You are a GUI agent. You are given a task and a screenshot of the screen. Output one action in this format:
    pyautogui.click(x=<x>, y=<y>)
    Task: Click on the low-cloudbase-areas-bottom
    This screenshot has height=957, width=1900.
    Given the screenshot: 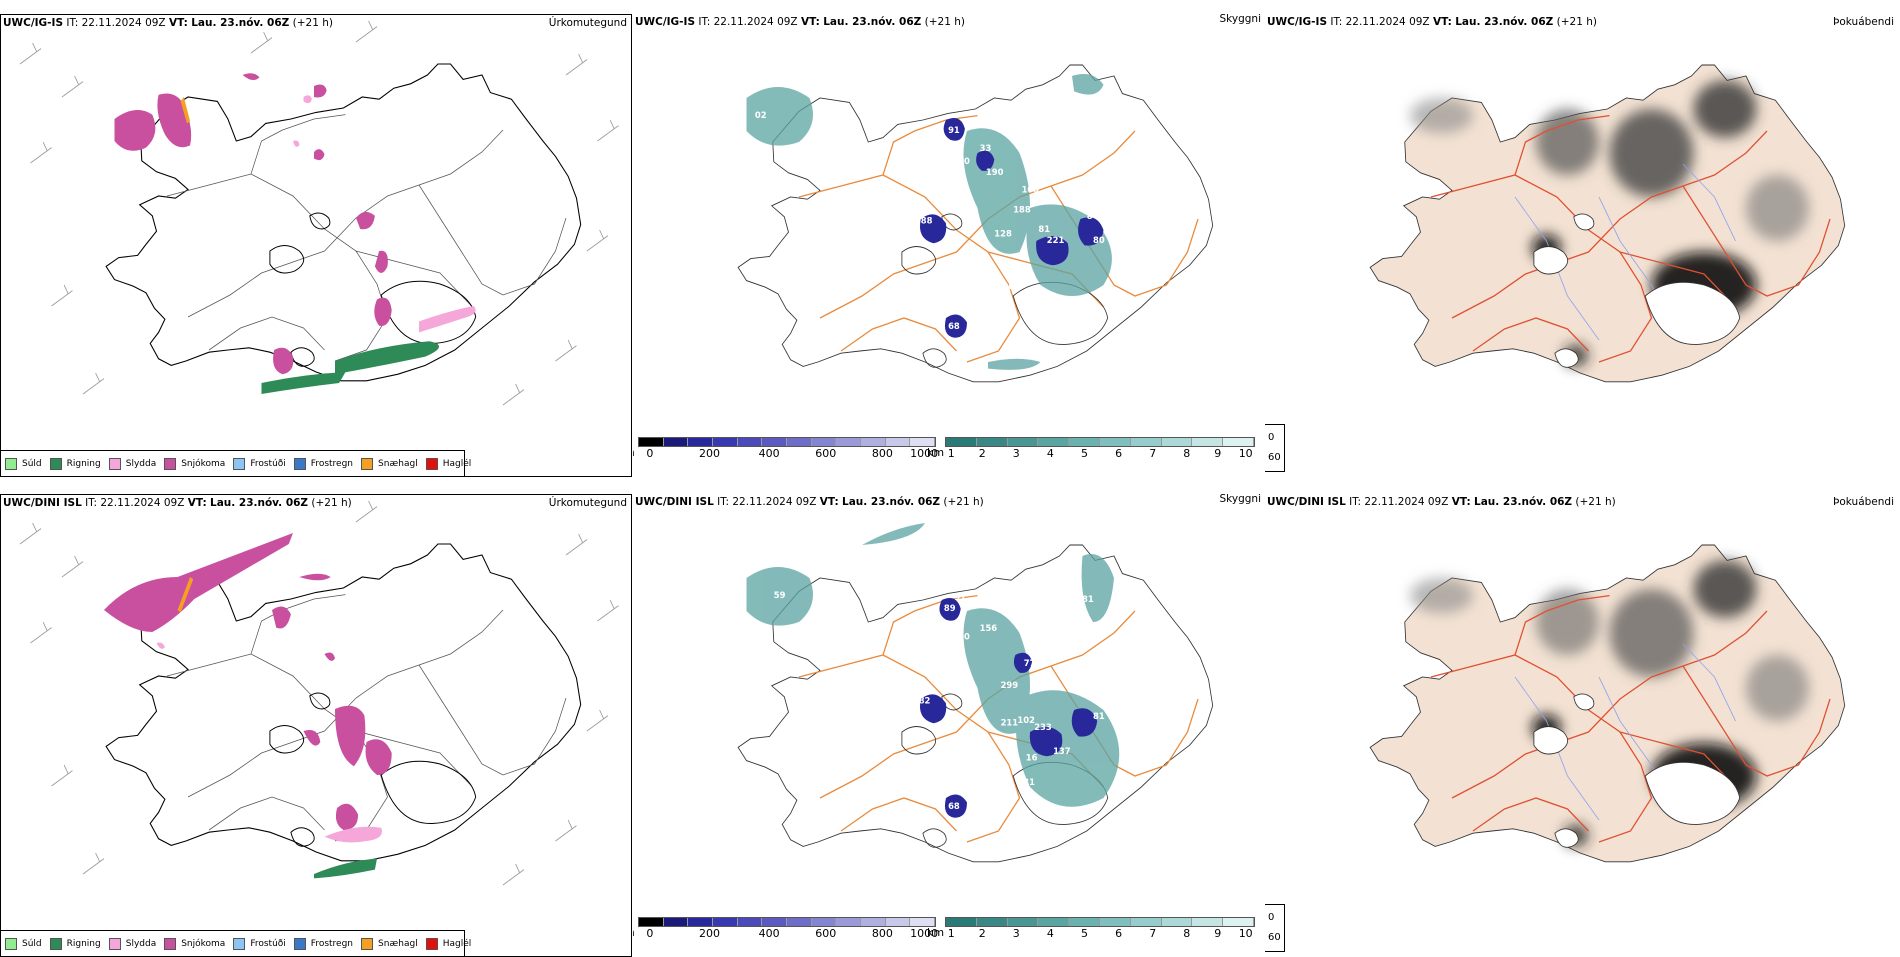 What is the action you would take?
    pyautogui.click(x=1008, y=708)
    